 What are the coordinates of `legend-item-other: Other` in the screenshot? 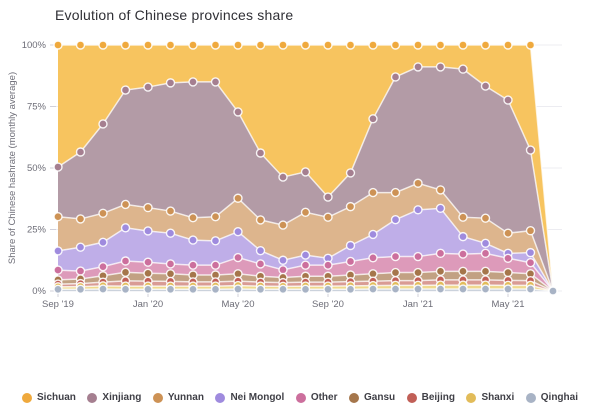 It's located at (316, 397).